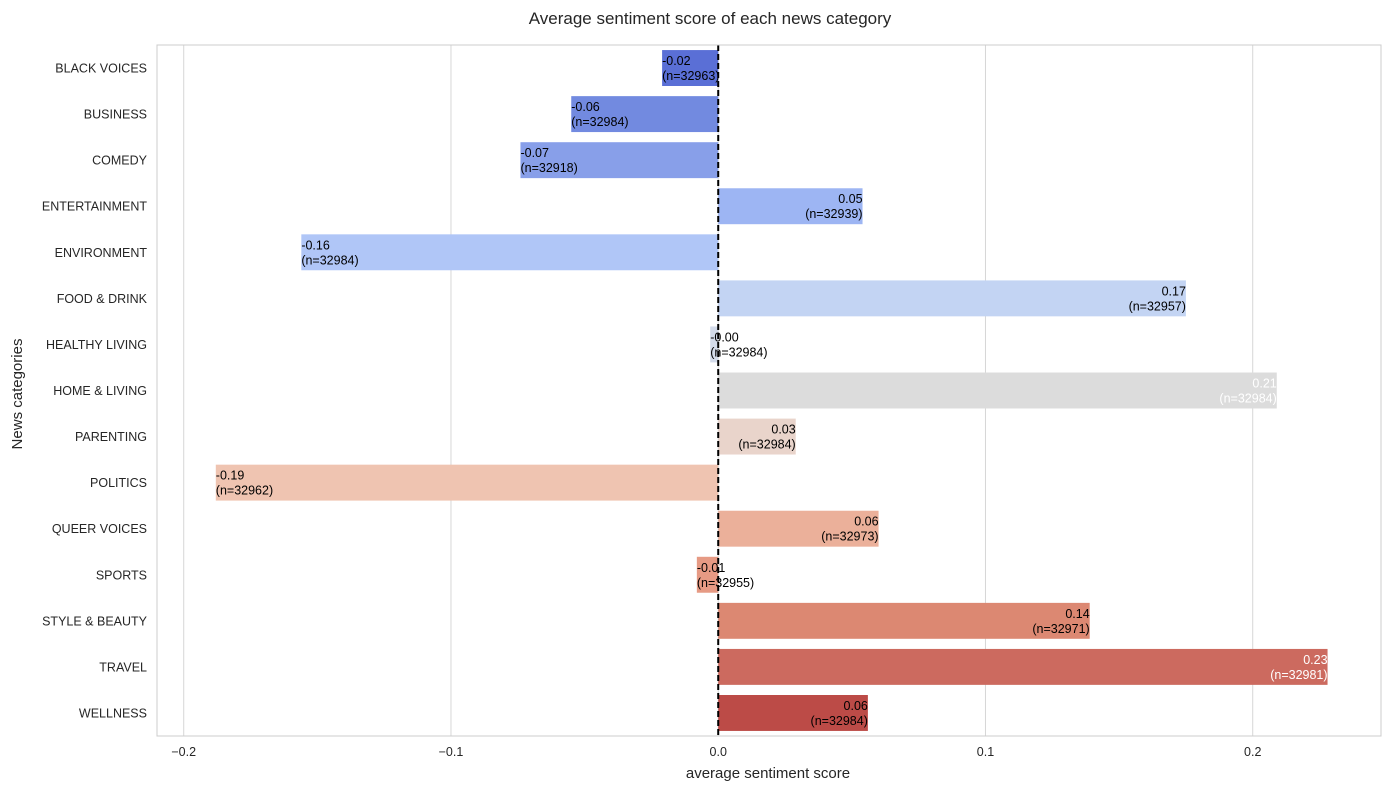 This screenshot has height=790, width=1389. Describe the element at coordinates (96, 345) in the screenshot. I see `y-tick-label: HEALTHY LIVING` at that location.